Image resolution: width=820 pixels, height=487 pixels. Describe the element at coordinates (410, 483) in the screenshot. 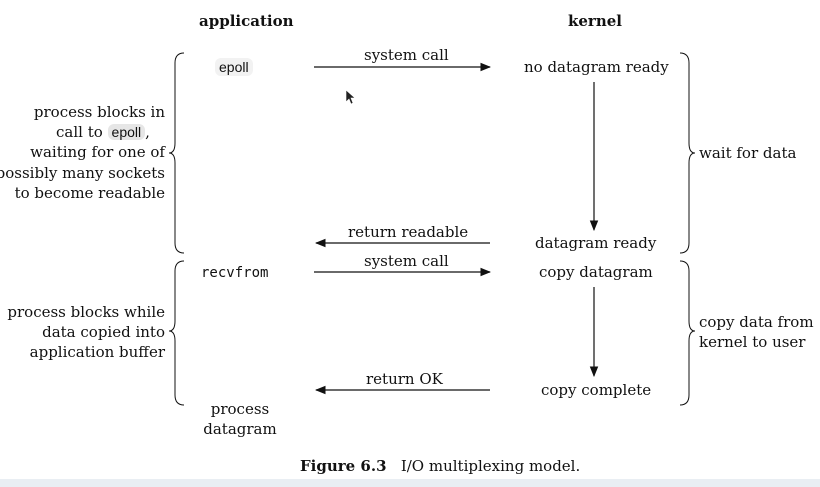

I see `bottom-strip` at that location.